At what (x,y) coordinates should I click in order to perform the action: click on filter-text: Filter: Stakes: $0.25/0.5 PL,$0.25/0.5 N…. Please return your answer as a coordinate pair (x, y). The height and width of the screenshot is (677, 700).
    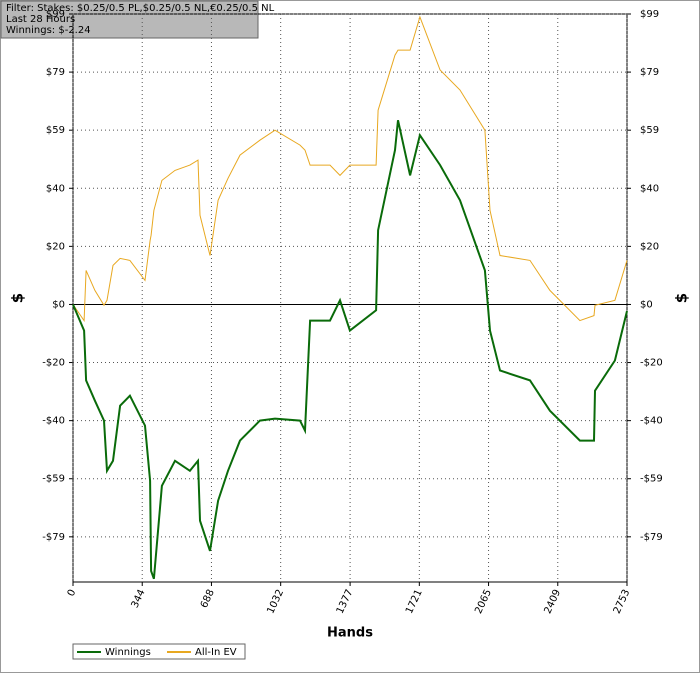
    Looking at the image, I should click on (140, 8).